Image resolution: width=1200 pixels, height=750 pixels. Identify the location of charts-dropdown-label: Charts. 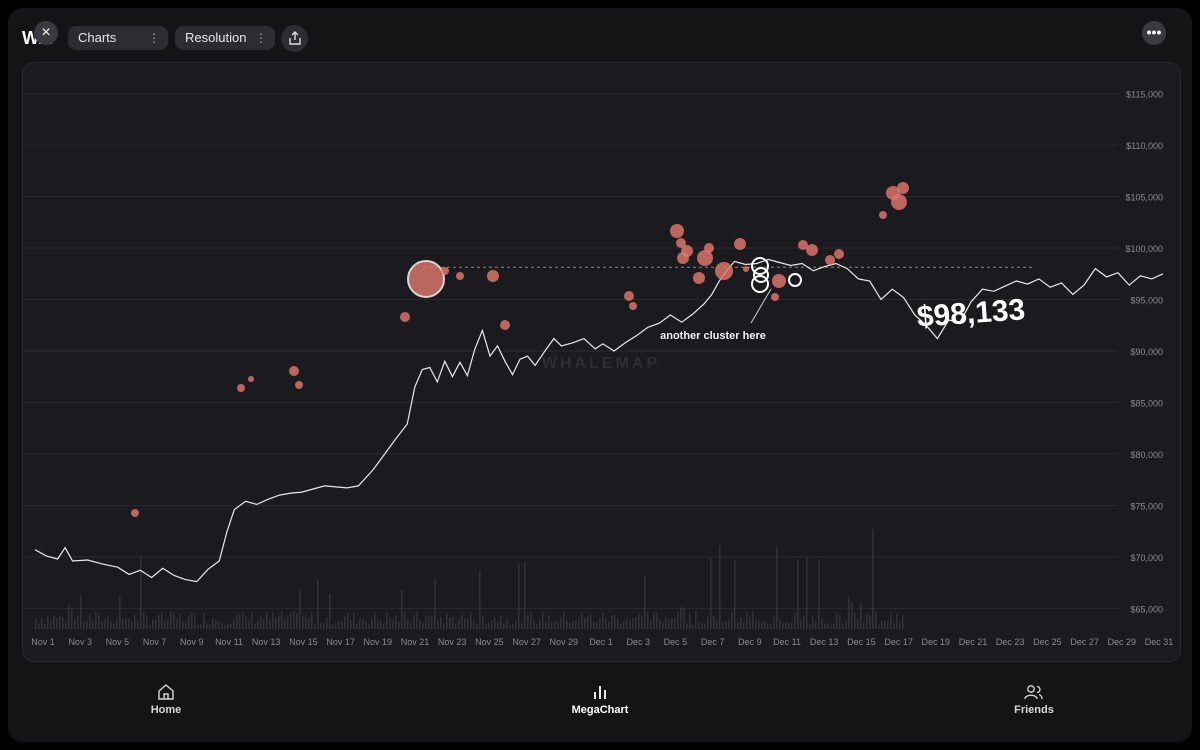
(97, 37).